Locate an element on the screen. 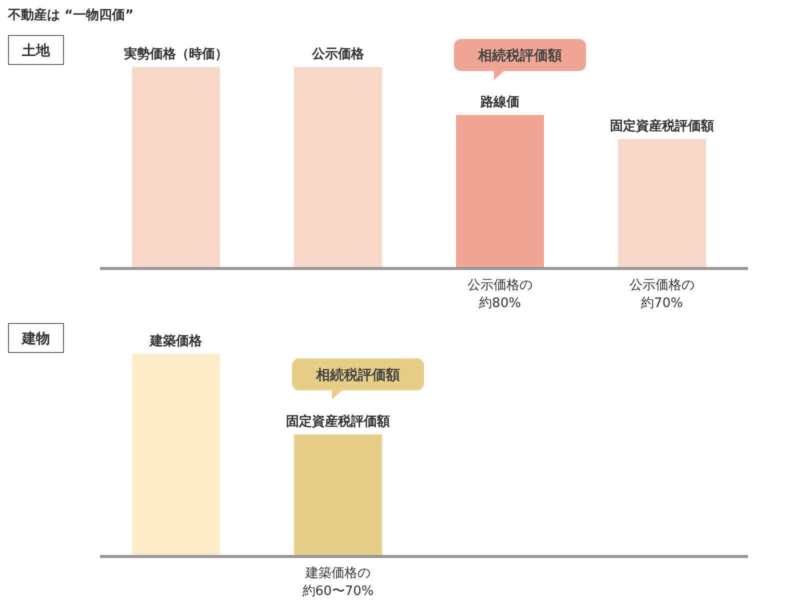 The image size is (788, 611). x-tick-label: 実勢価格（時価） is located at coordinates (175, 54).